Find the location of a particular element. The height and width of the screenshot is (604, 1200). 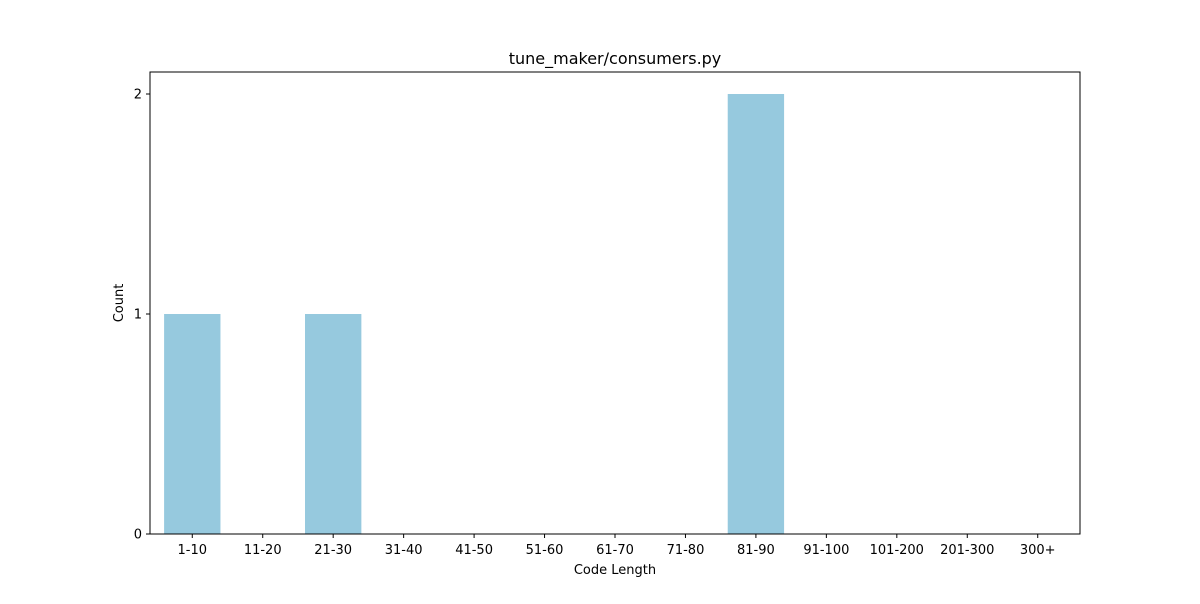

x-tick-label: 300+ is located at coordinates (1038, 550).